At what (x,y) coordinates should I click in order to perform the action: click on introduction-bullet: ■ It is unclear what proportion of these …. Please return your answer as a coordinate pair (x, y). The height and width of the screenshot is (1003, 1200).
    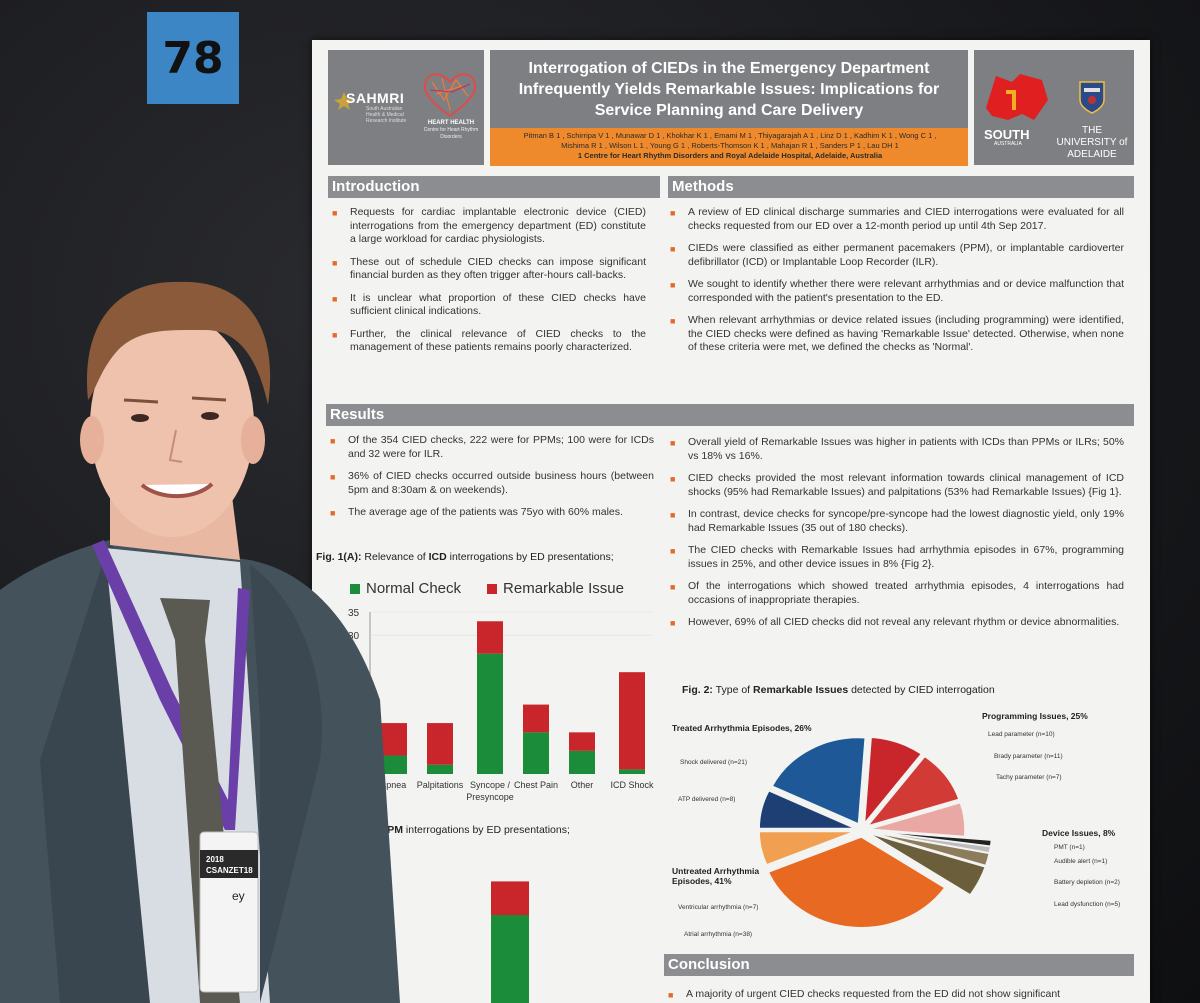
    Looking at the image, I should click on (487, 305).